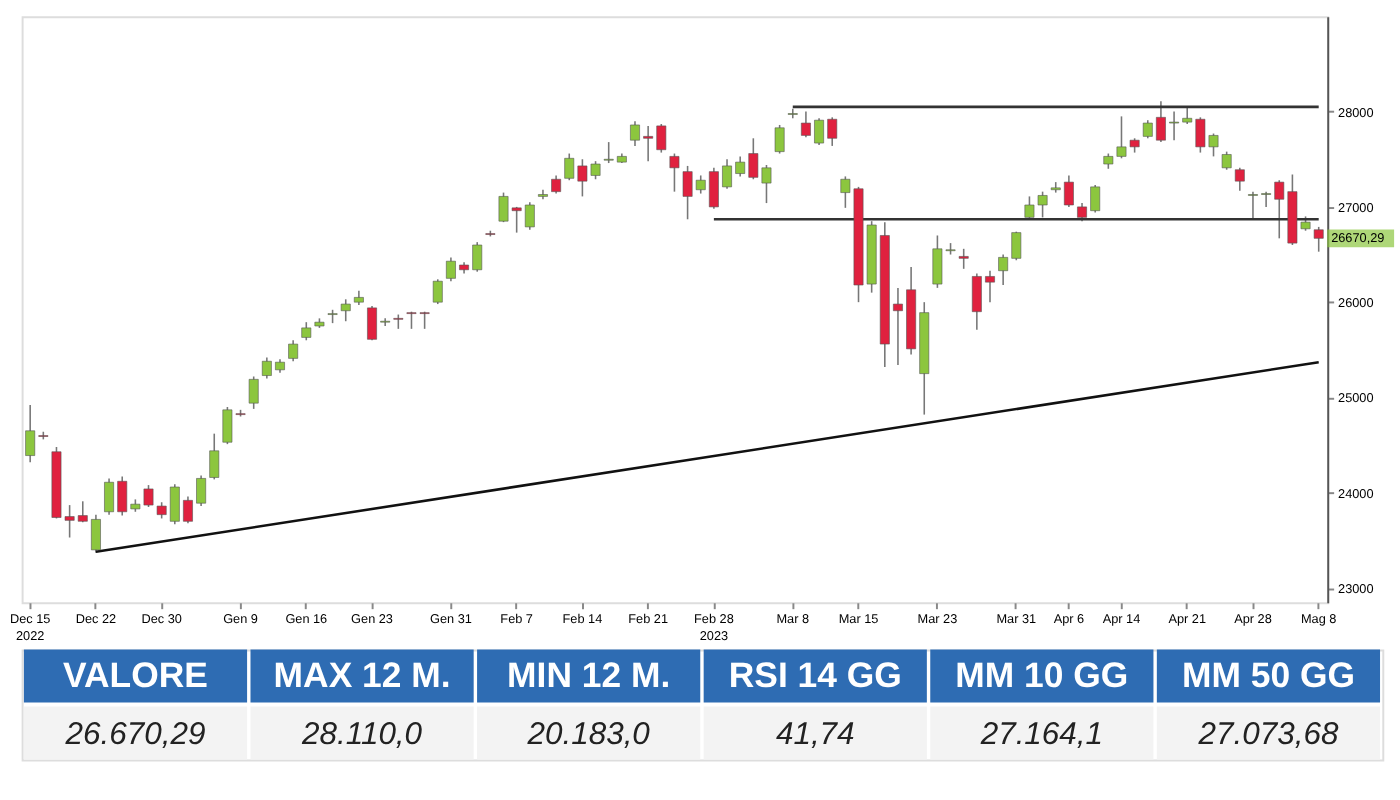 The image size is (1400, 800). I want to click on category-label: MM 10 GG, so click(1042, 674).